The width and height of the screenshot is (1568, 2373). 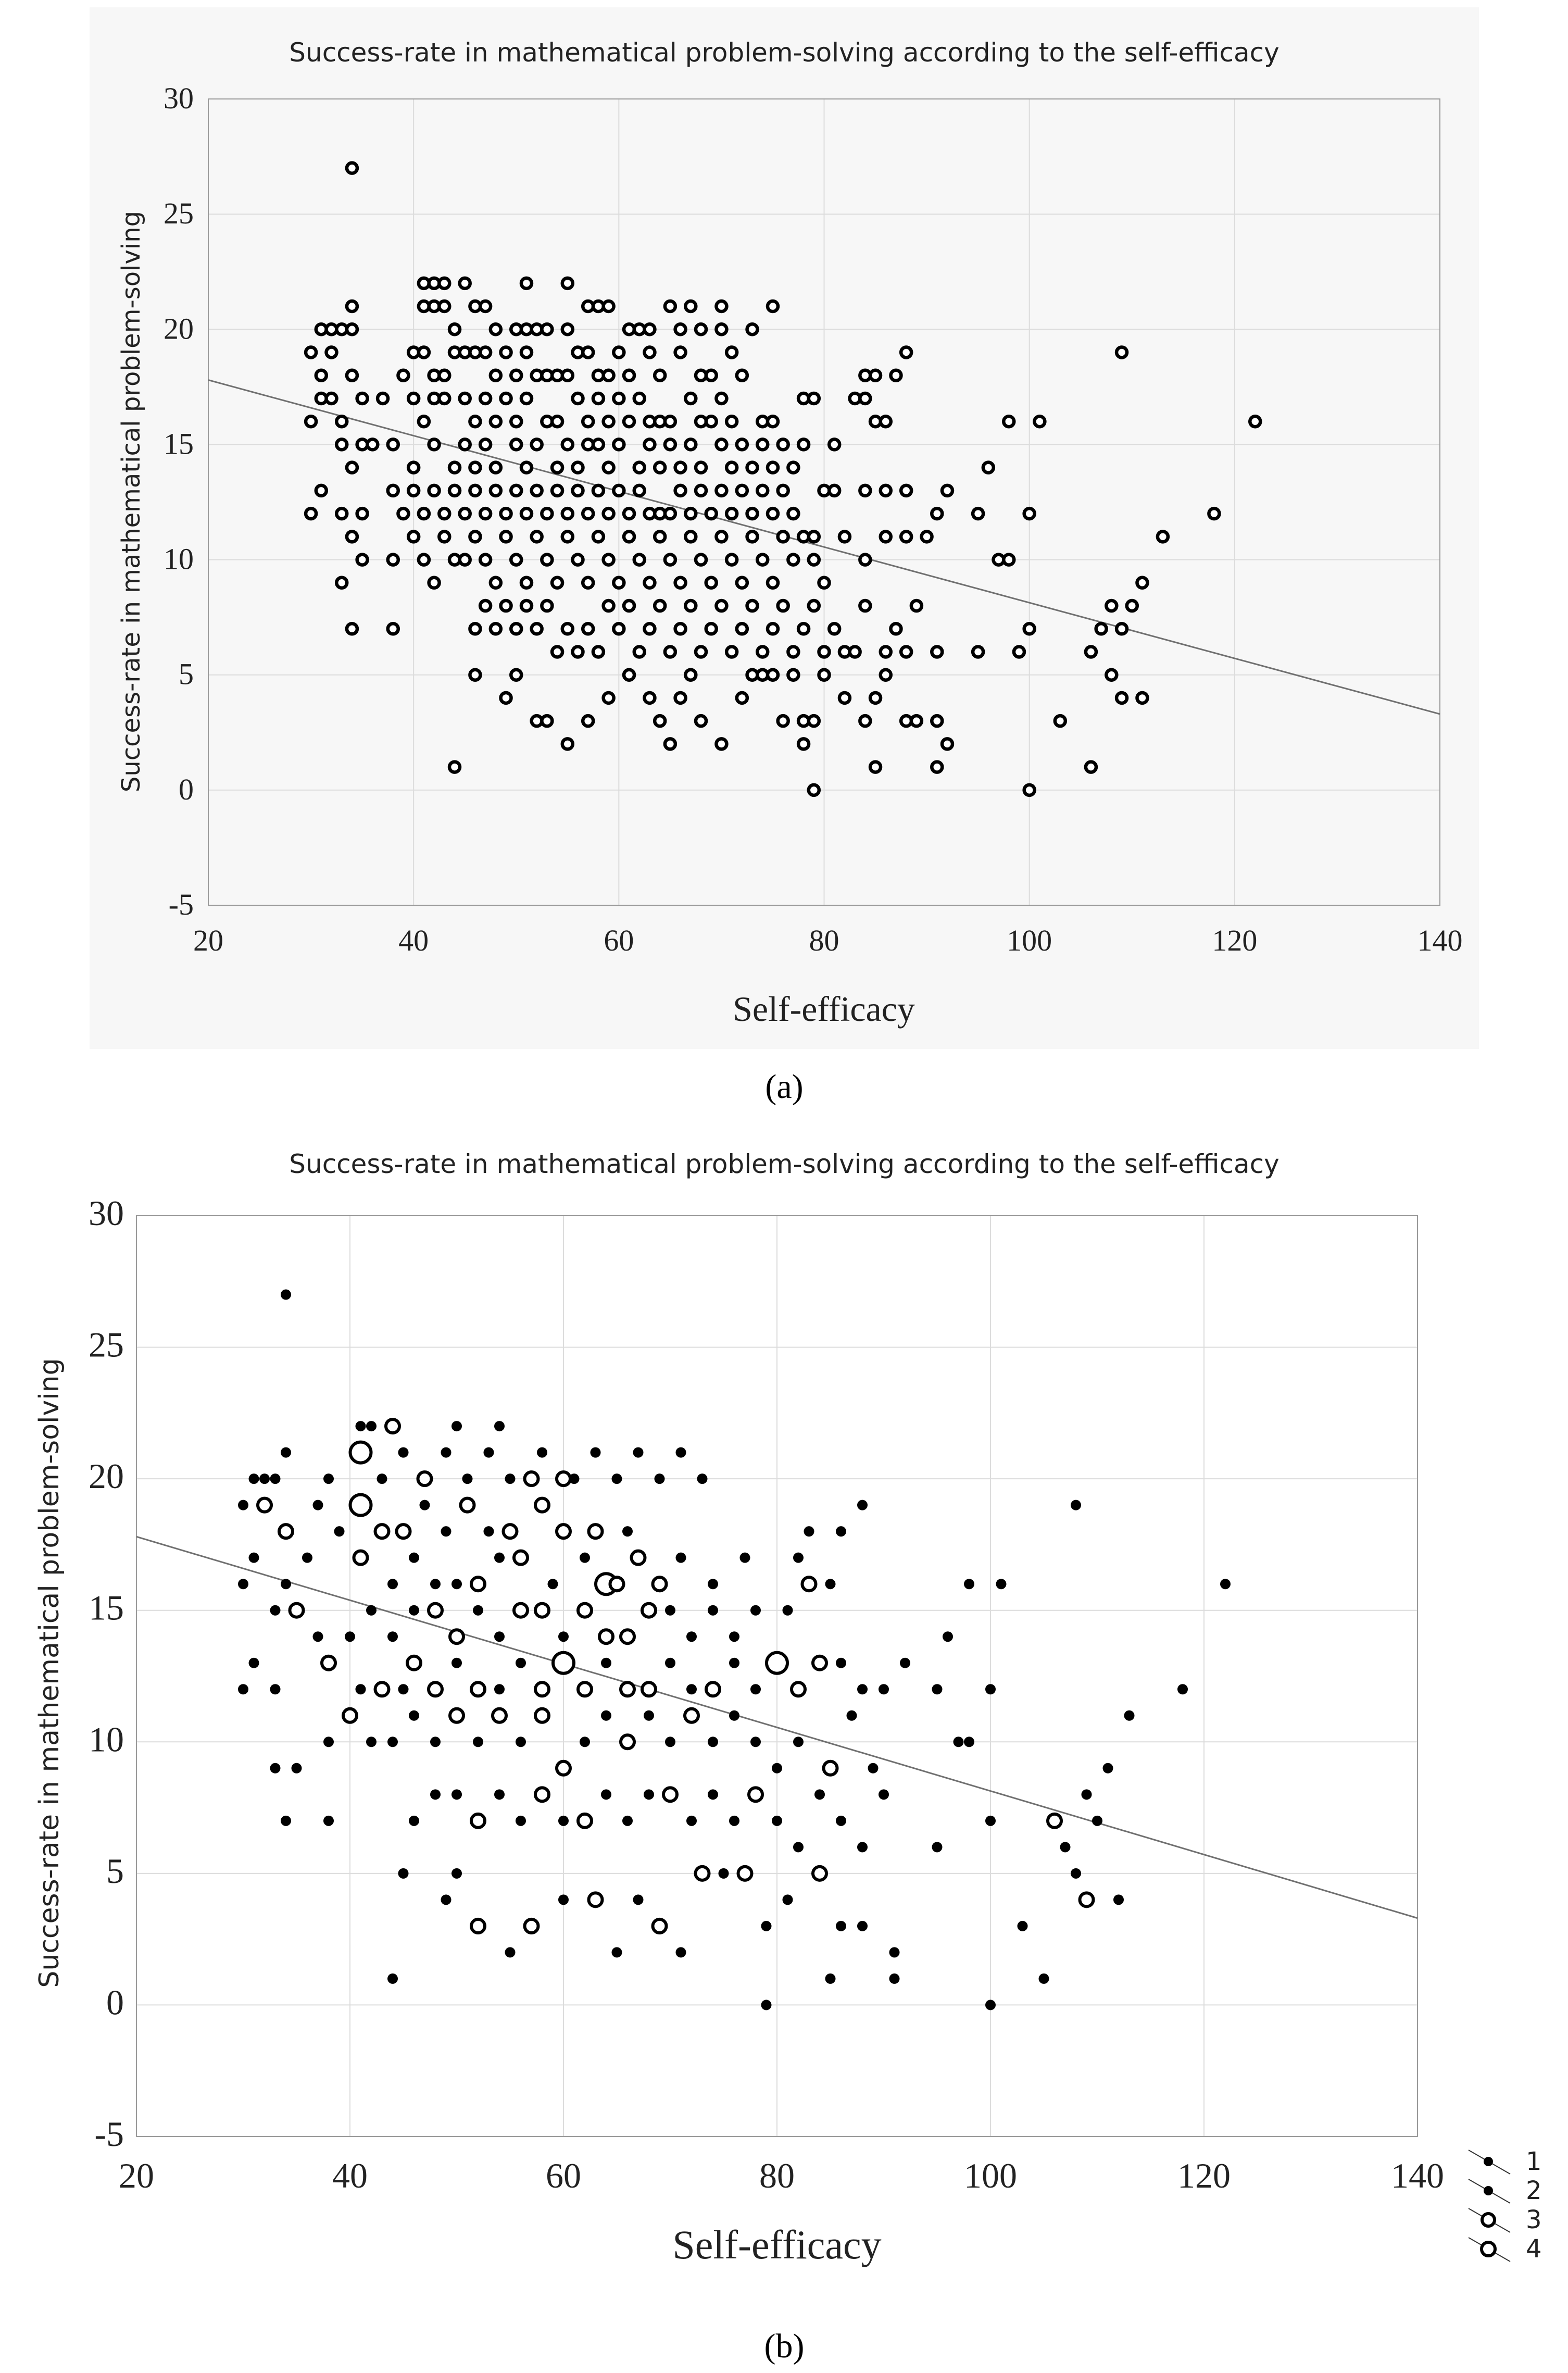 What do you see at coordinates (777, 2175) in the screenshot?
I see `x-tick-label: 80` at bounding box center [777, 2175].